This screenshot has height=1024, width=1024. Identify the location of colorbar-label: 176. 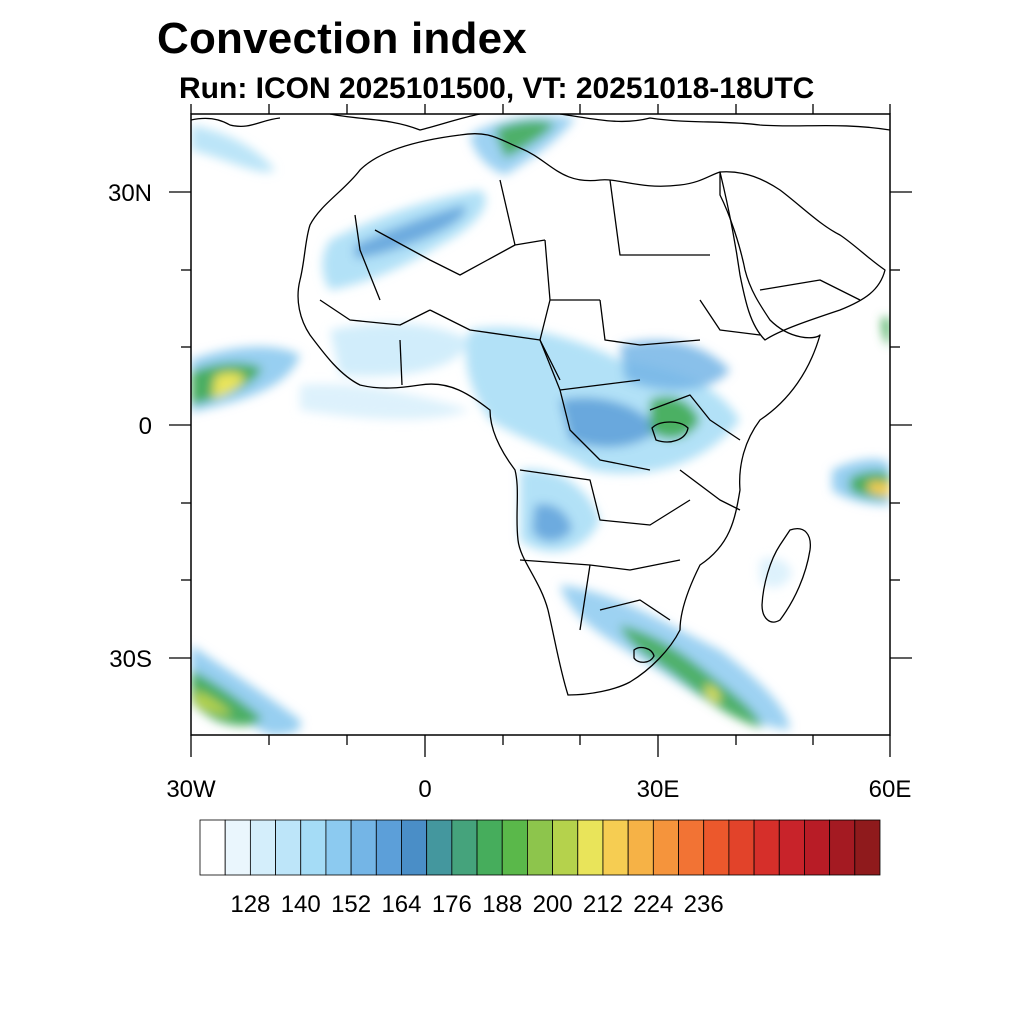
(452, 904).